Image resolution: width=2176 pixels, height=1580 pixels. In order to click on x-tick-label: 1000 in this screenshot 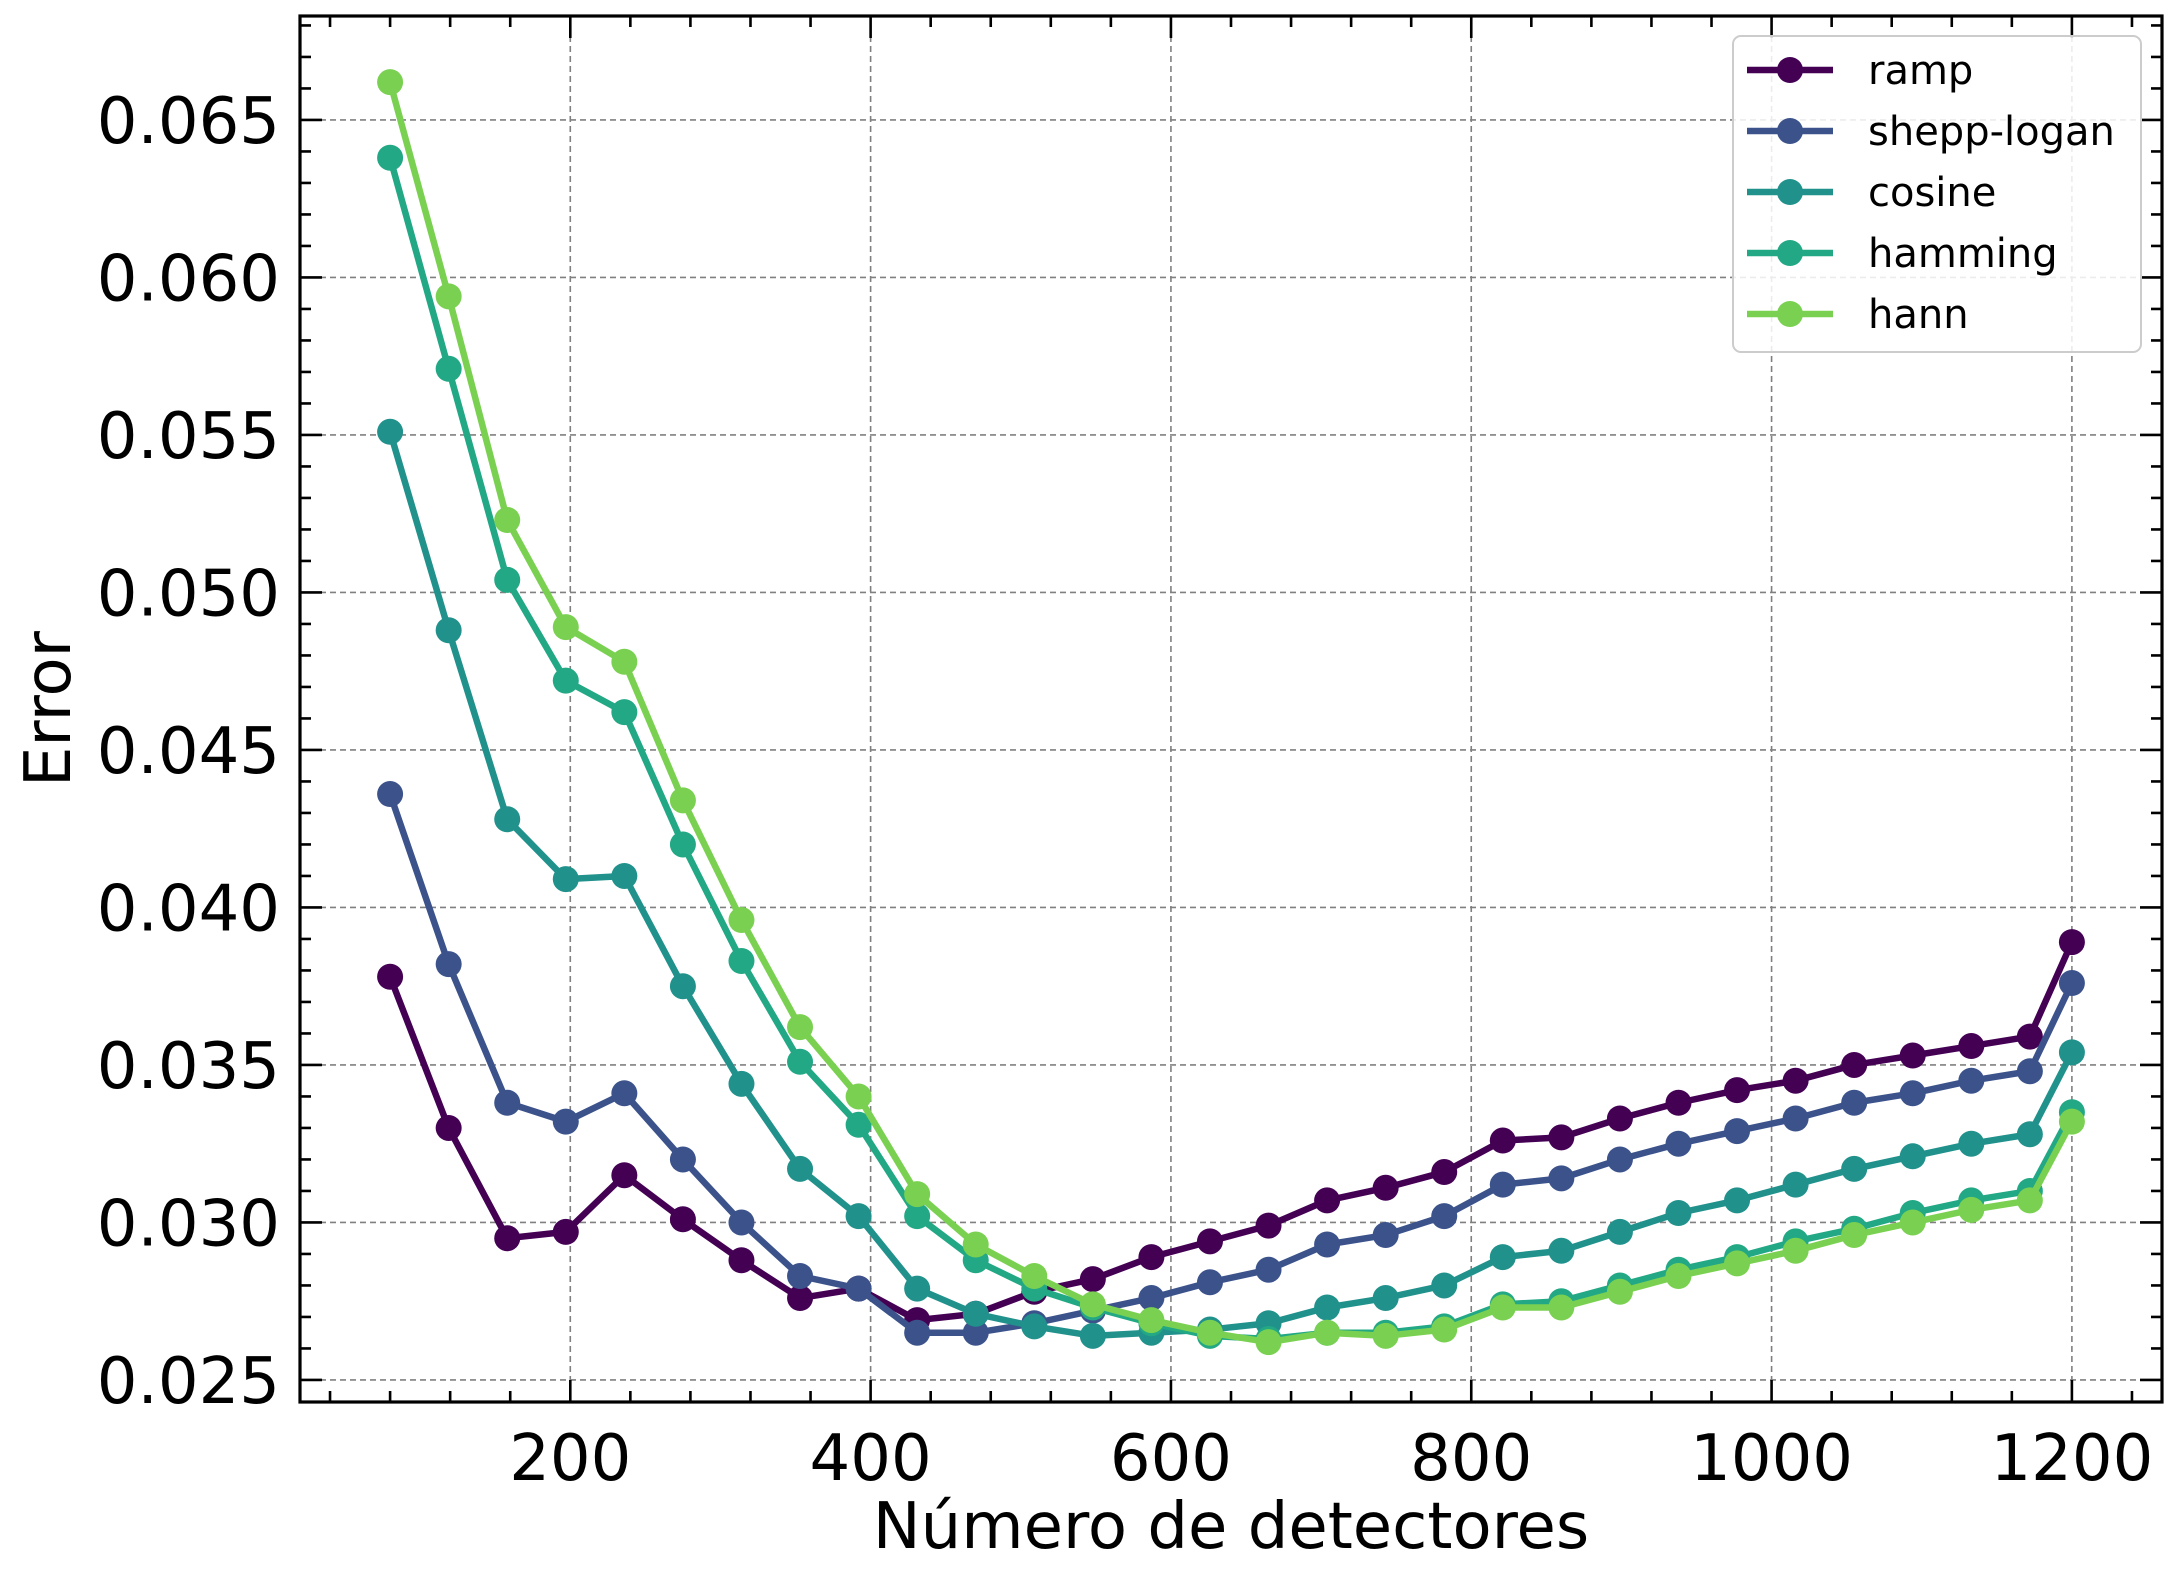, I will do `click(1771, 1459)`.